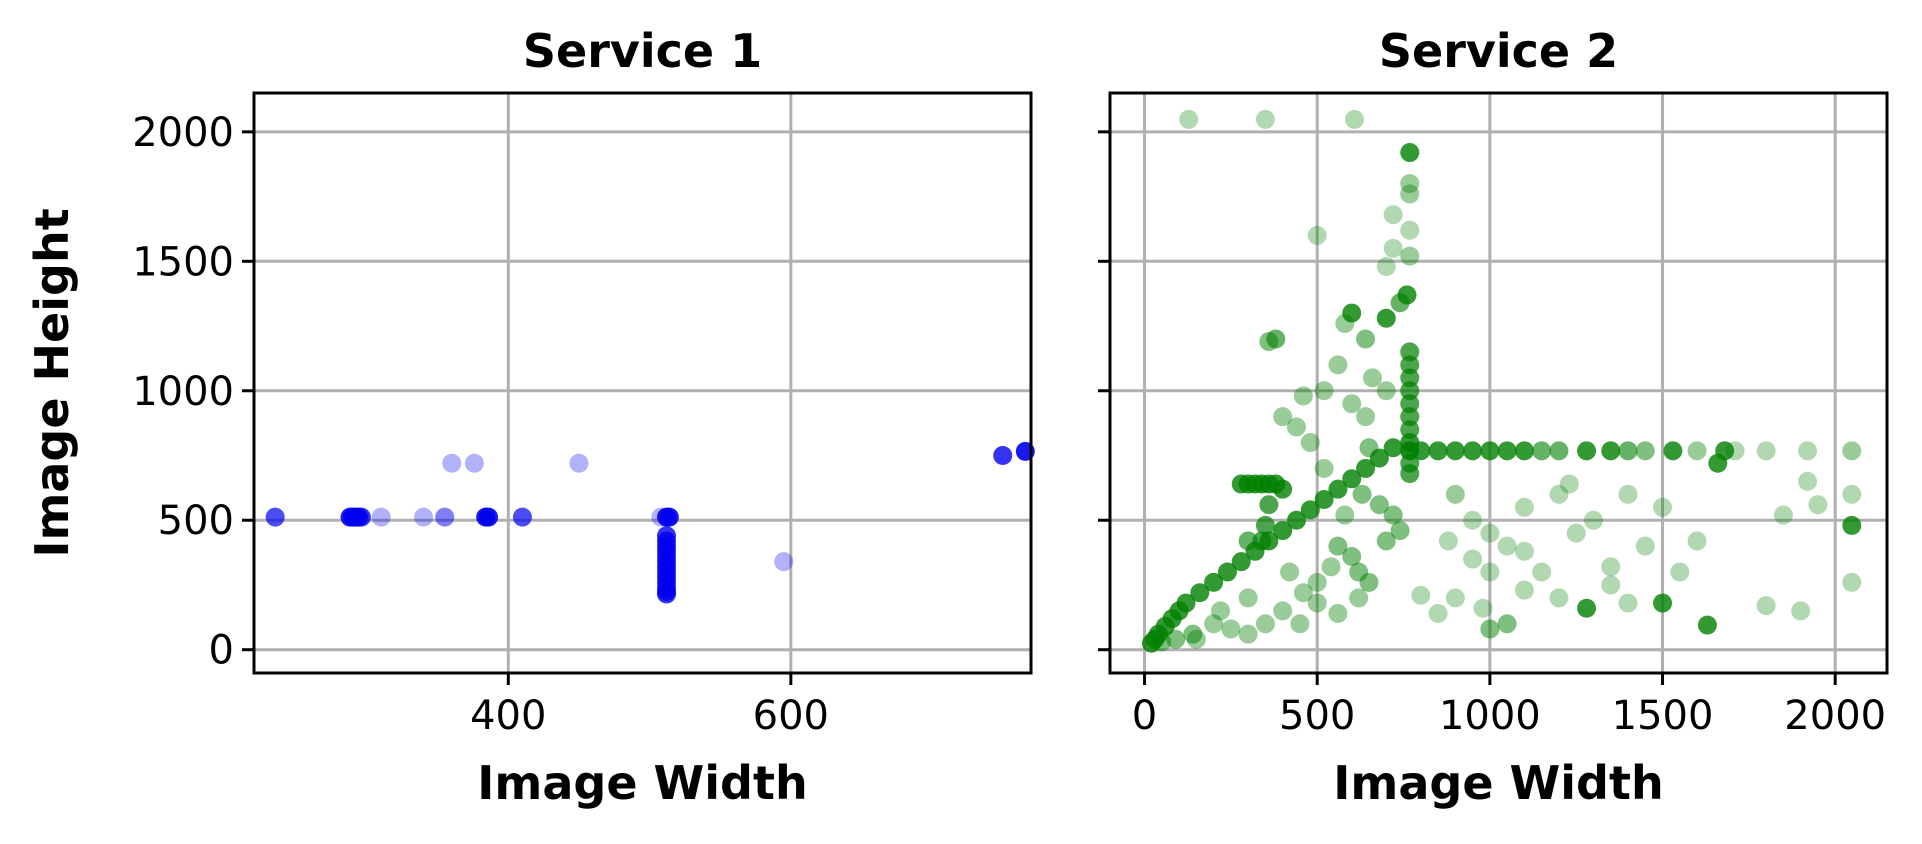  I want to click on x-tick-label: 1500, so click(1663, 716).